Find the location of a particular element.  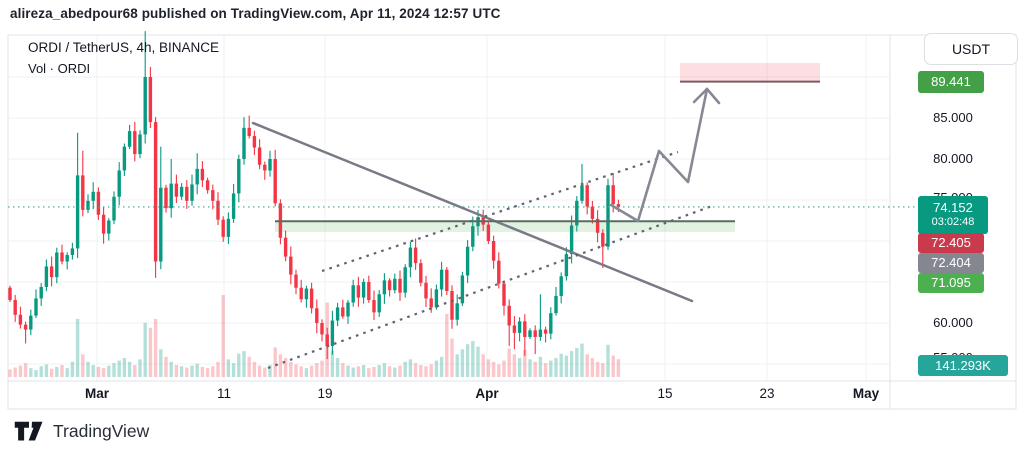

time-label-mar: Mar is located at coordinates (96, 393).